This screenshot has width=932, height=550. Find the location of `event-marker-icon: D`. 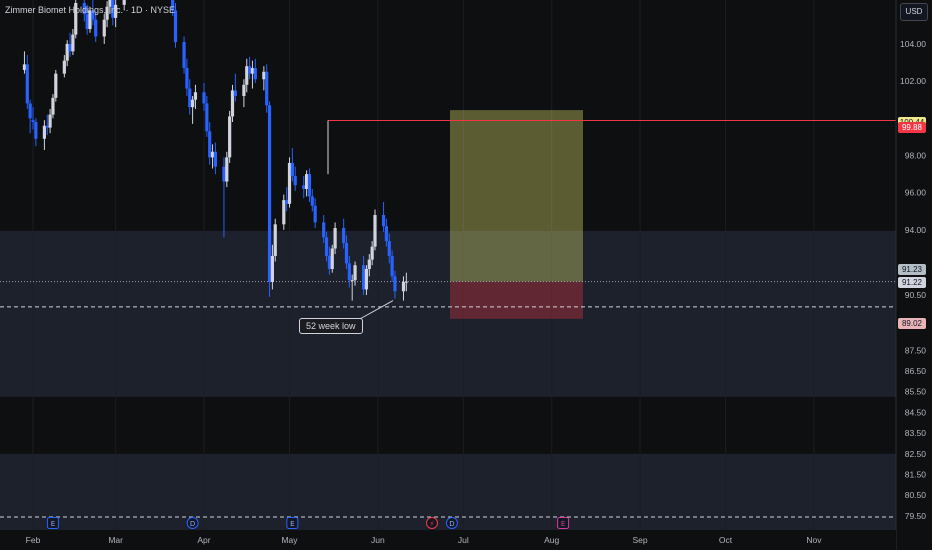

event-marker-icon: D is located at coordinates (192, 524).